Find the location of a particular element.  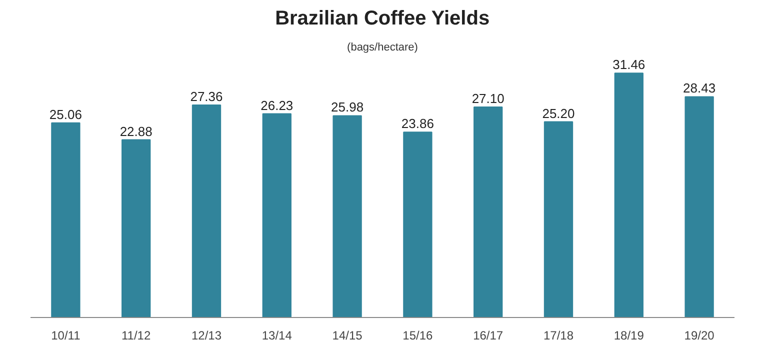

x-tick-label: 13/14 is located at coordinates (277, 335).